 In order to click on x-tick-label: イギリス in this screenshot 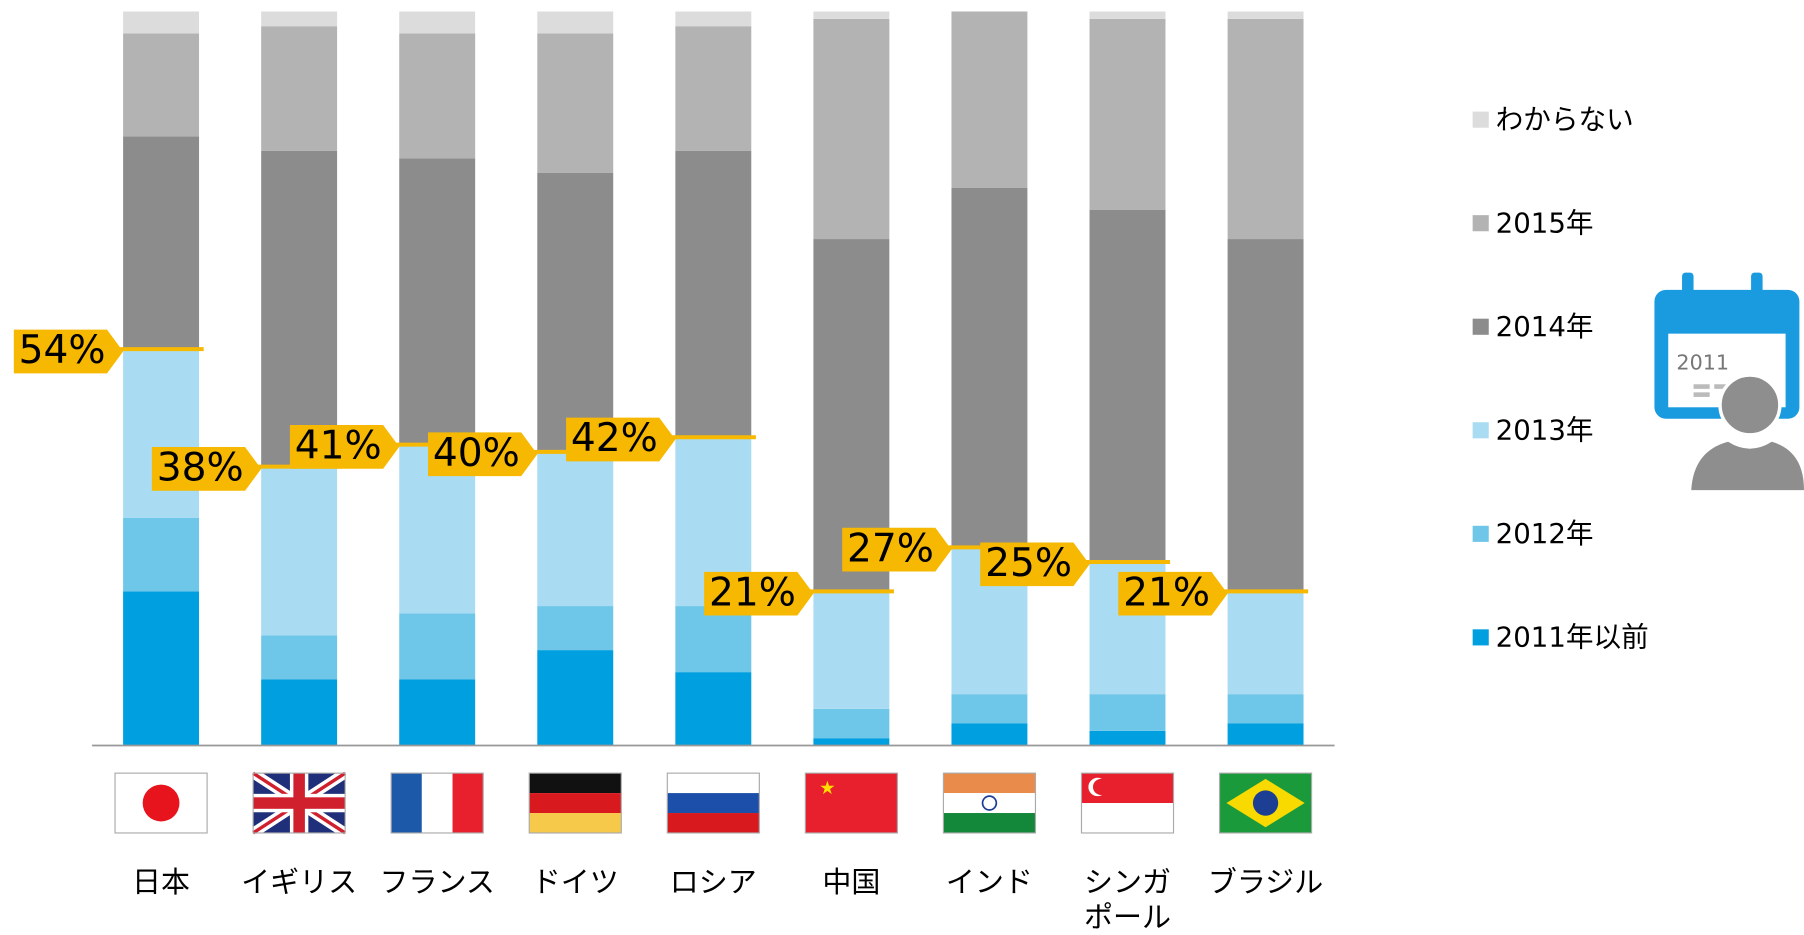, I will do `click(299, 882)`.